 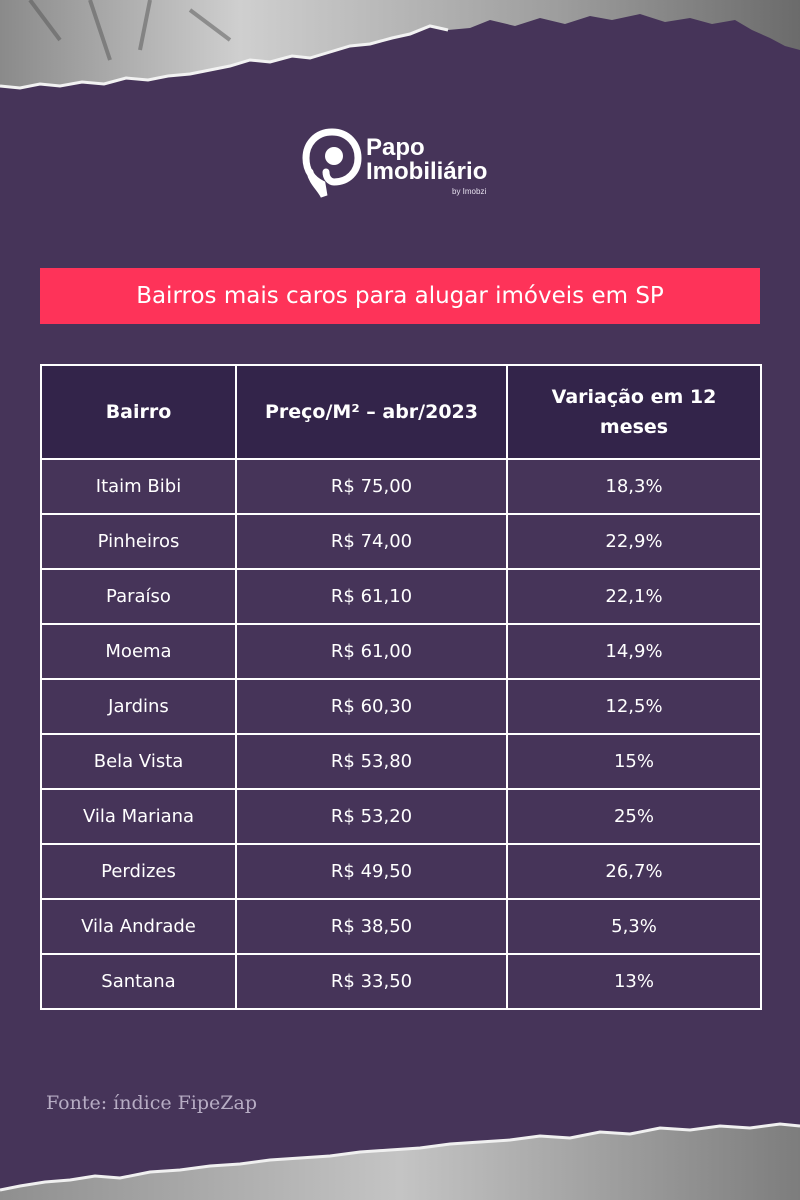 I want to click on table-row: Jardins R$ 60,30 12,5%, so click(x=401, y=706).